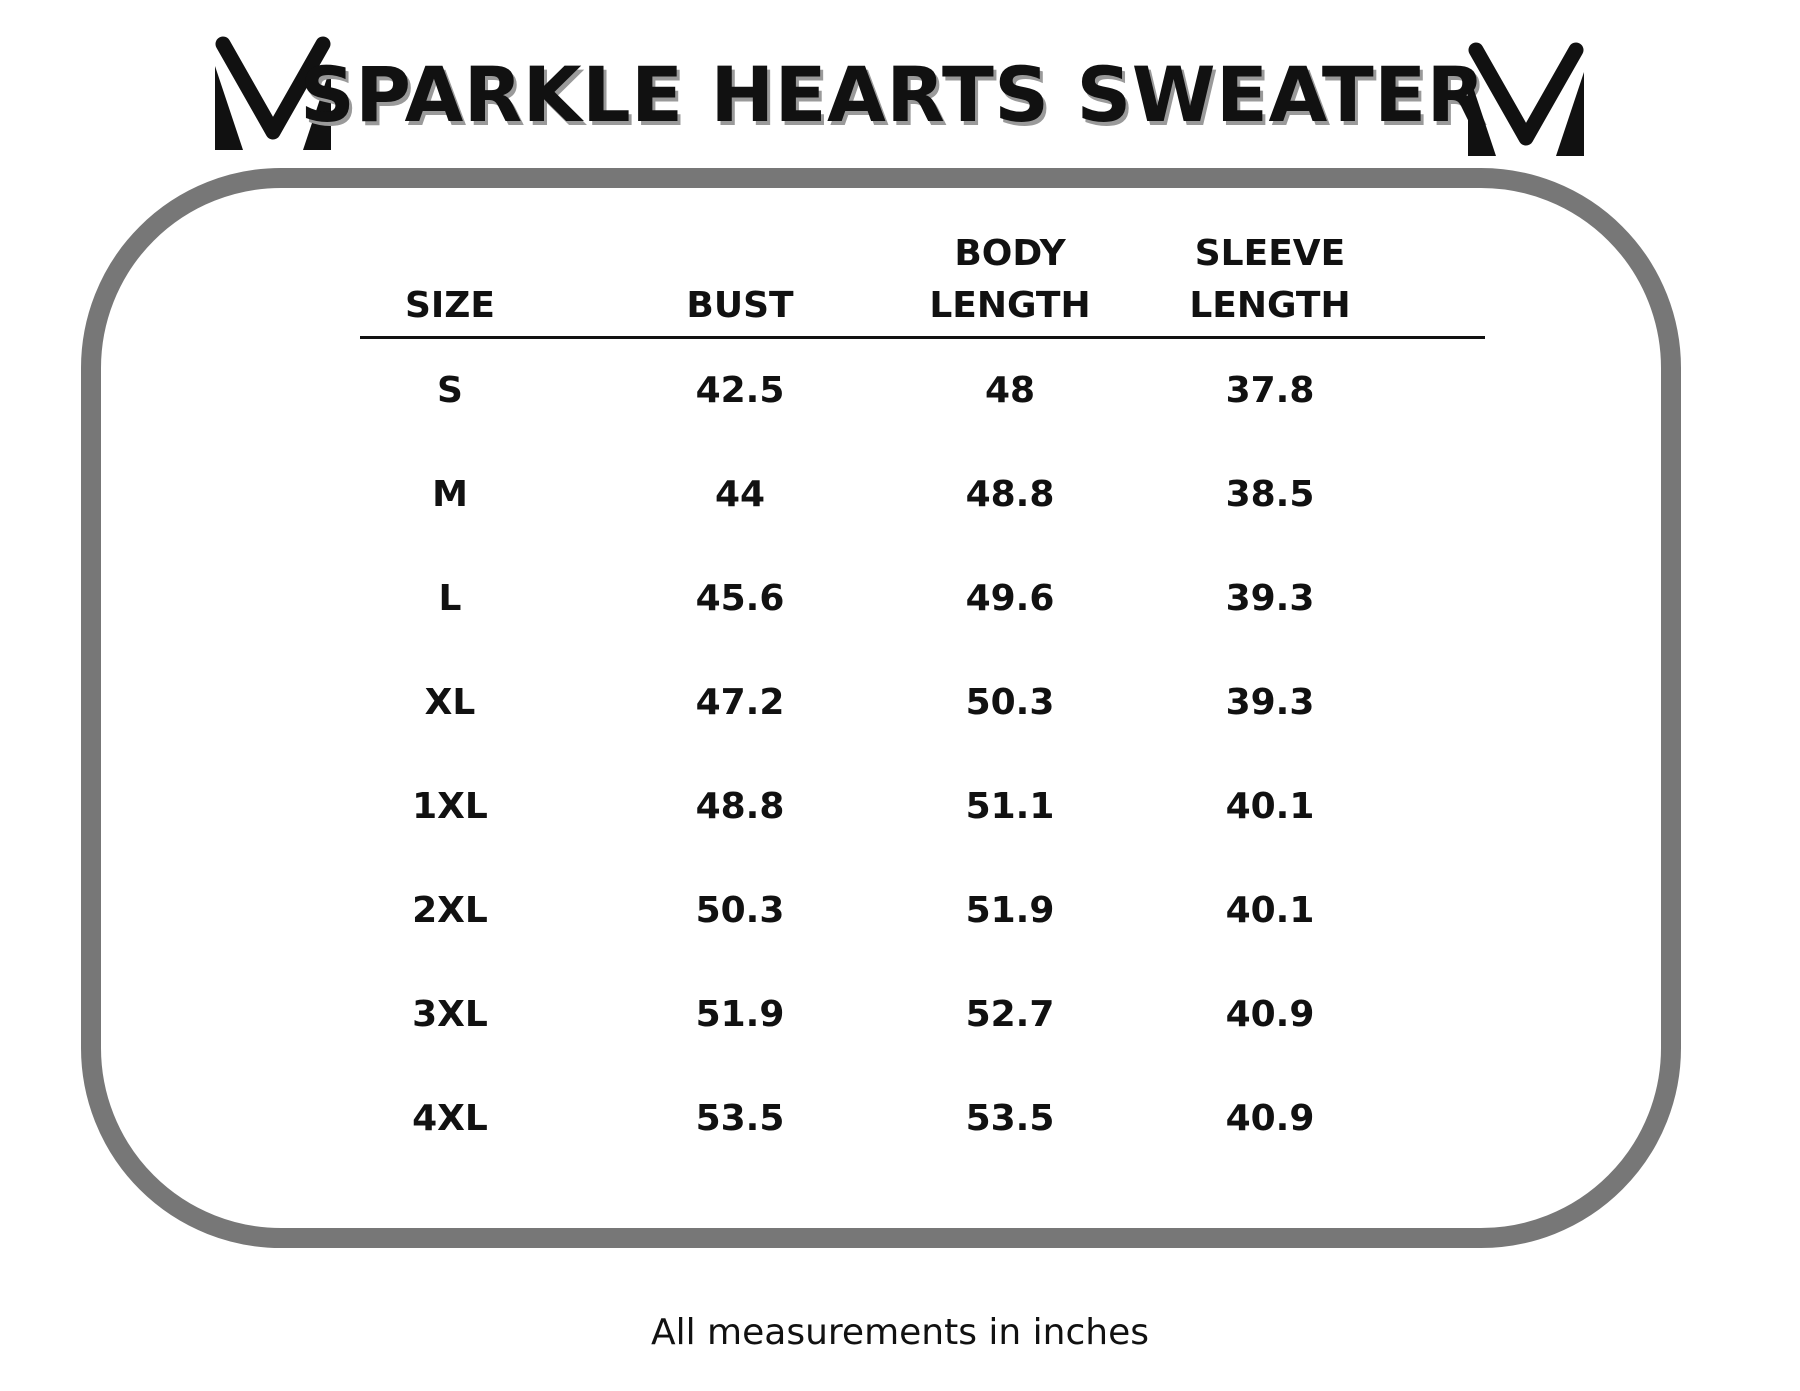  What do you see at coordinates (1010, 806) in the screenshot?
I see `body-length-cell: 51.1` at bounding box center [1010, 806].